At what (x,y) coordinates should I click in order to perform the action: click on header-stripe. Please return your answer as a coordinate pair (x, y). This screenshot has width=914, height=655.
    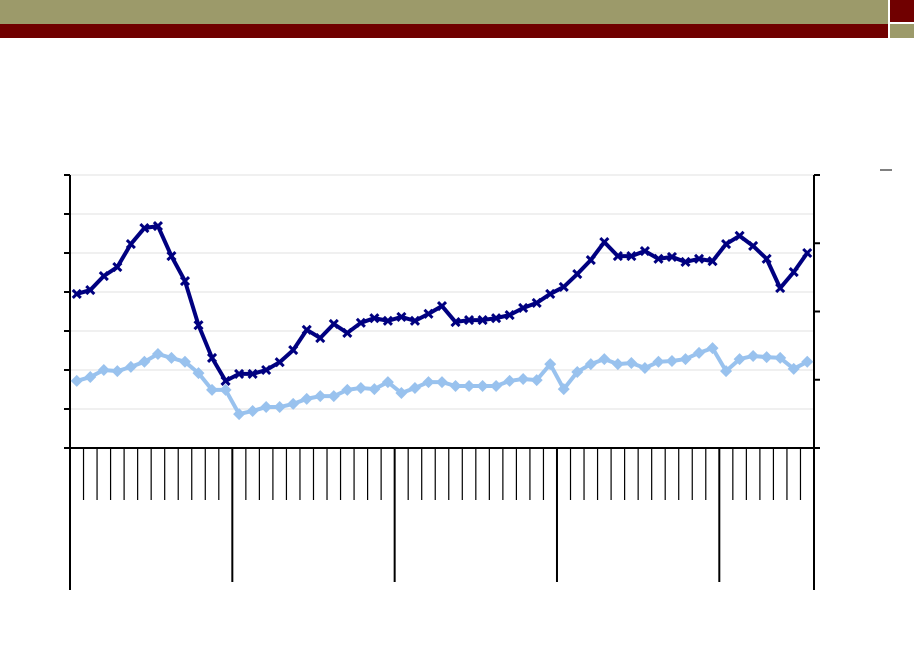
    Looking at the image, I should click on (444, 31).